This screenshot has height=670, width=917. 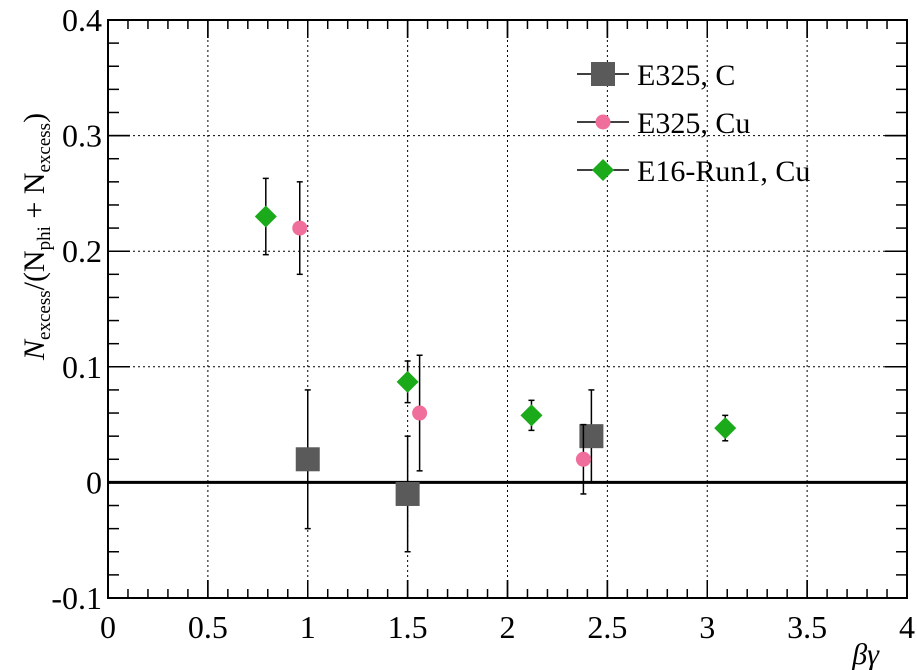 I want to click on legend-marker-circle, so click(x=603, y=122).